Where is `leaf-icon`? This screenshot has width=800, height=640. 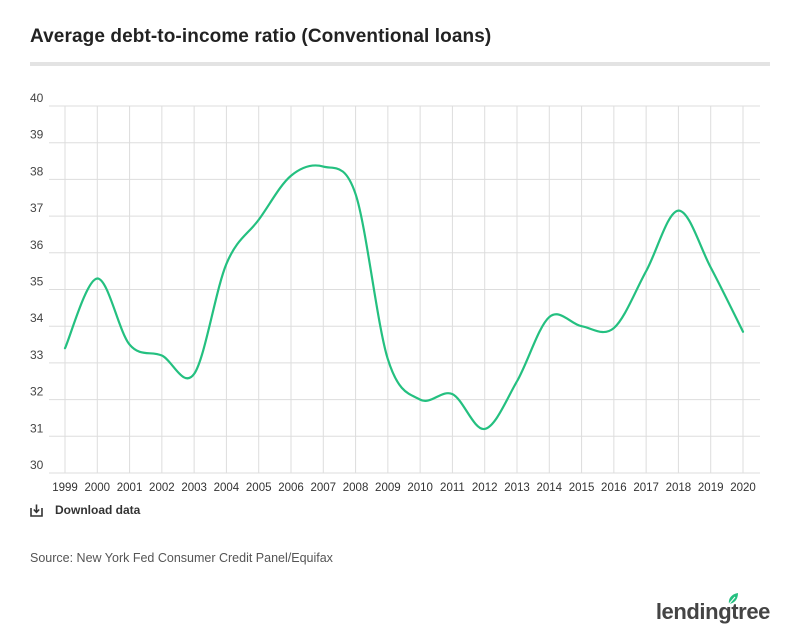
leaf-icon is located at coordinates (733, 599).